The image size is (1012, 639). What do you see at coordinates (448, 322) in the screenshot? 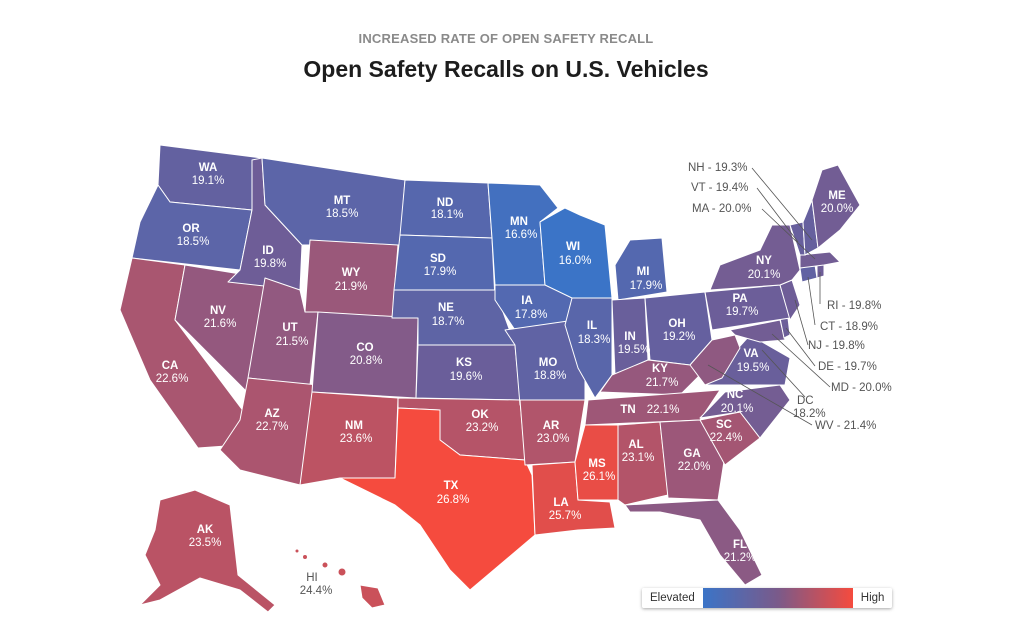
I see `label-value-NE: 18.7%` at bounding box center [448, 322].